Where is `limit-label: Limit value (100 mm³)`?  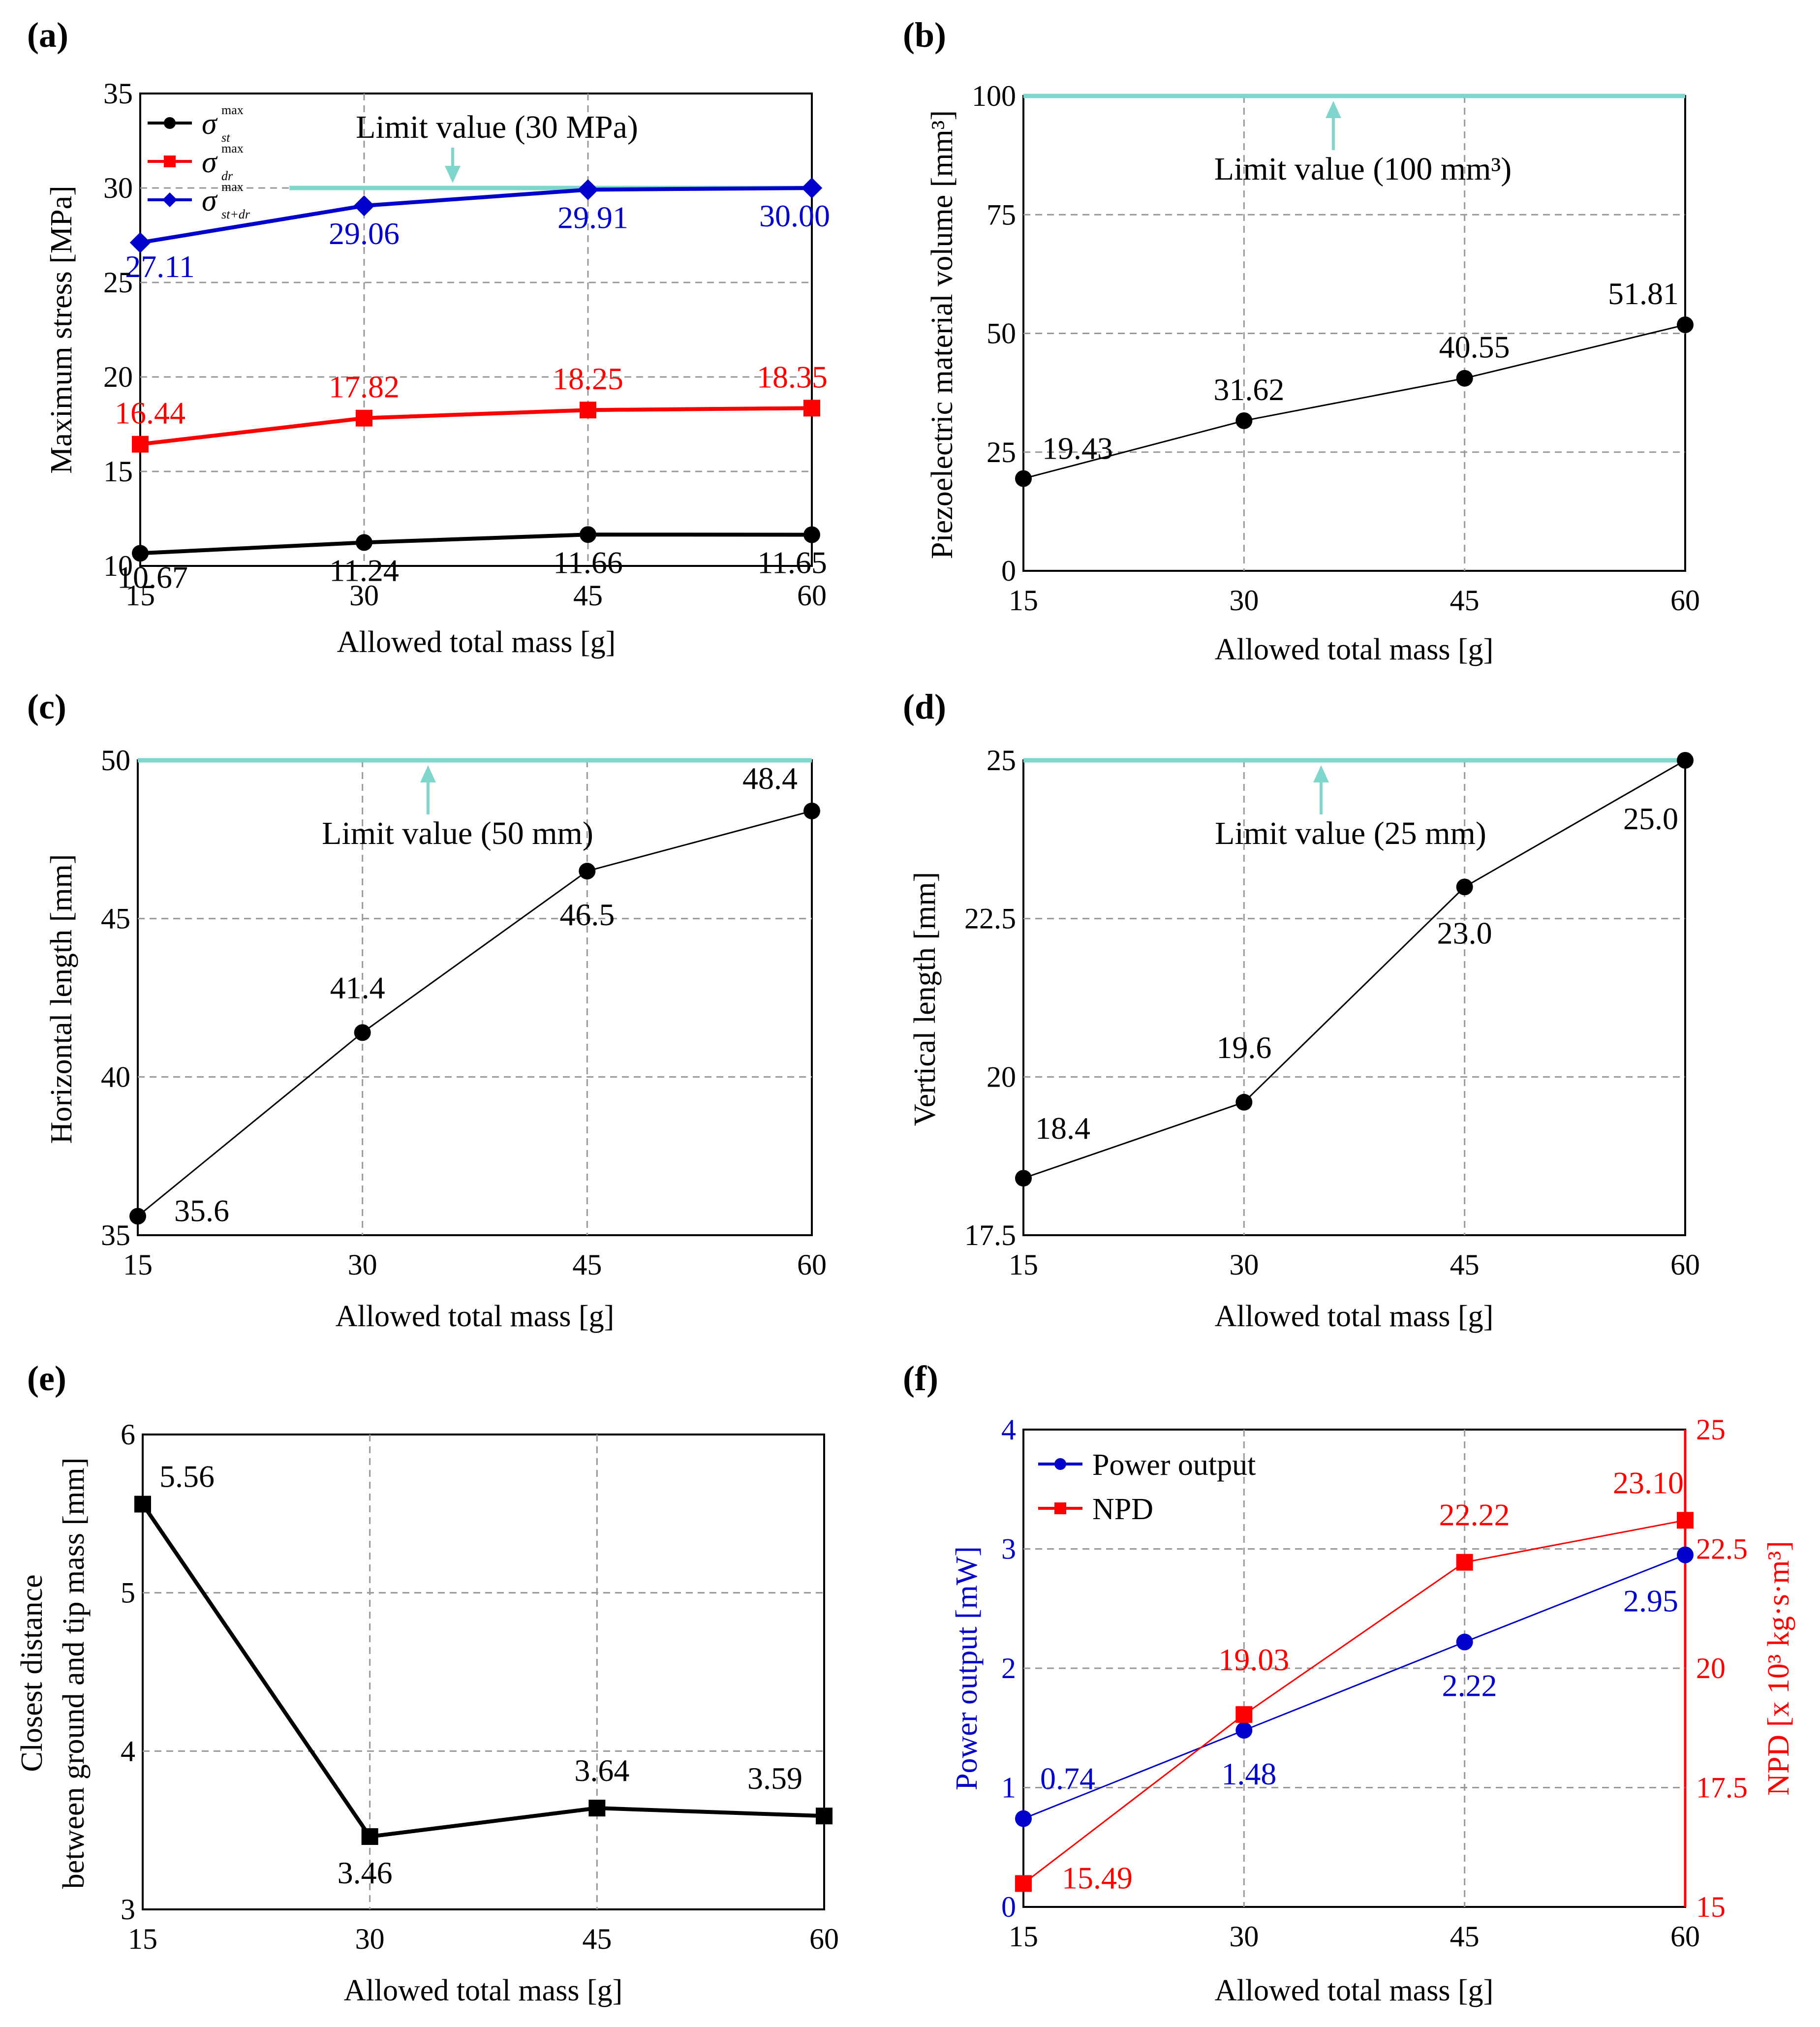 limit-label: Limit value (100 mm³) is located at coordinates (1363, 169).